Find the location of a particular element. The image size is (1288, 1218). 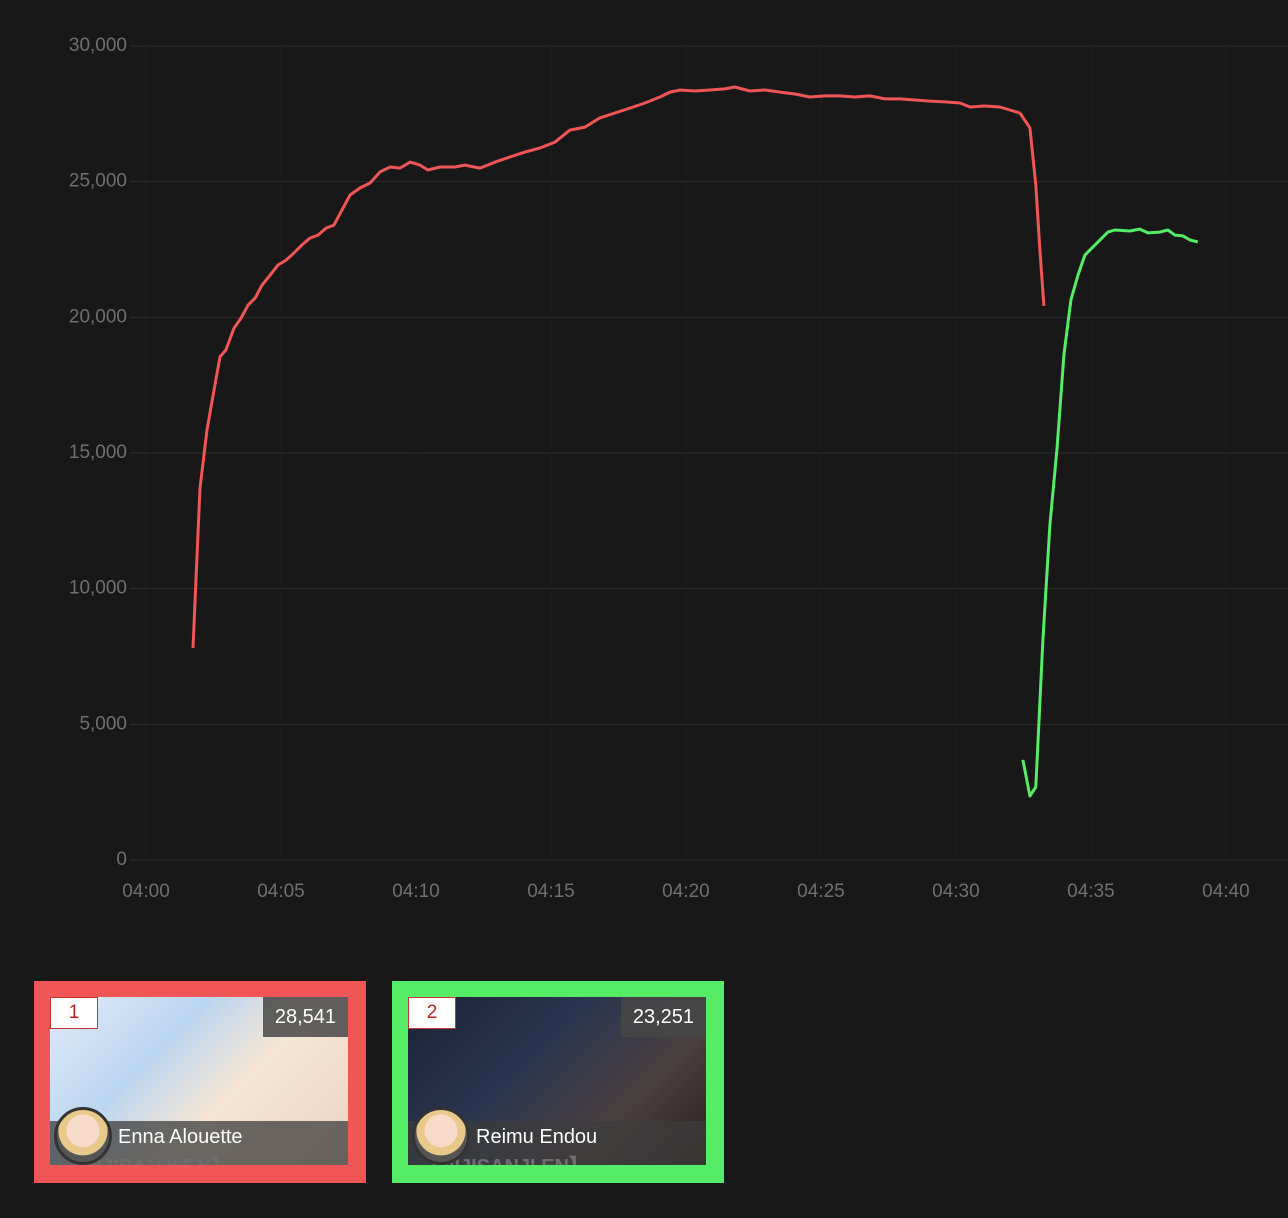

viewer-count: 23,251 is located at coordinates (663, 1017).